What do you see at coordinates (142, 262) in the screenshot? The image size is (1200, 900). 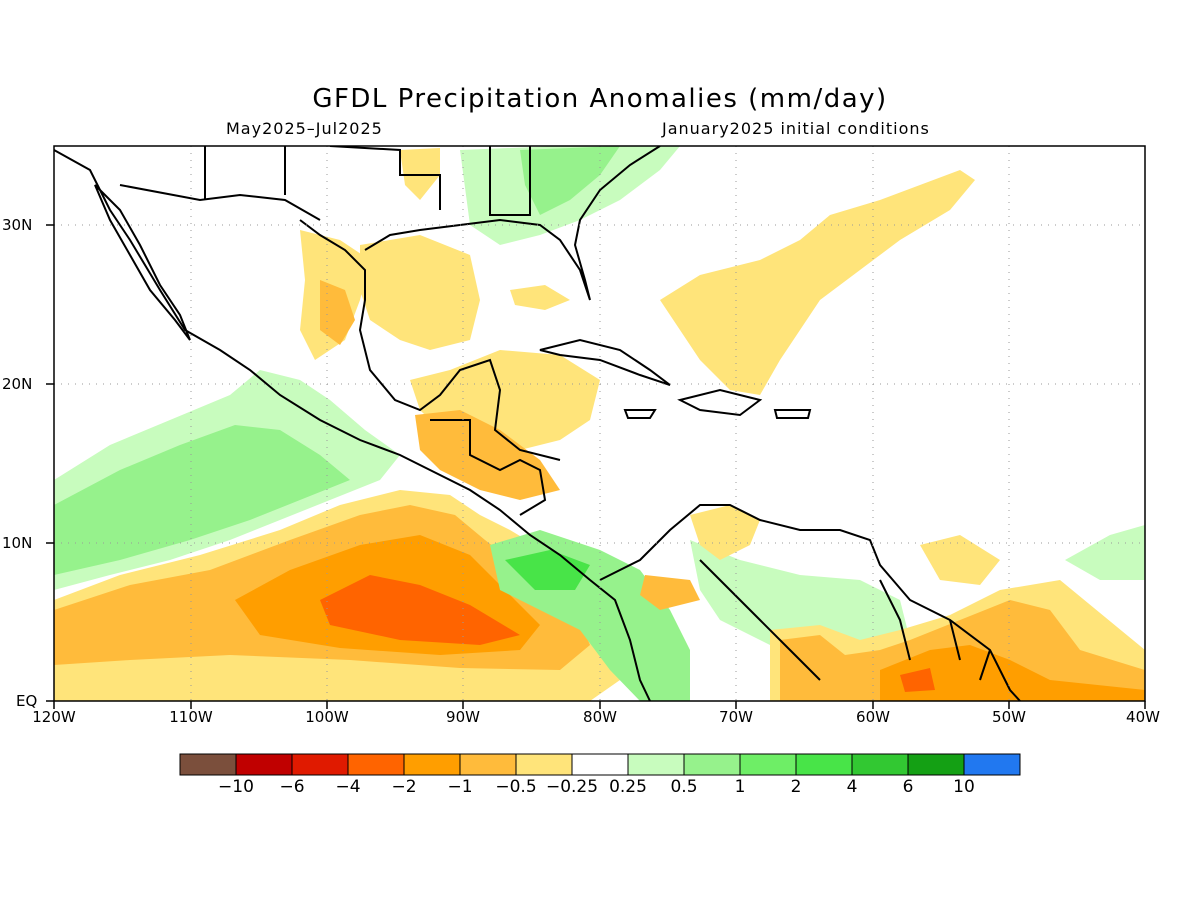 I see `baja-california` at bounding box center [142, 262].